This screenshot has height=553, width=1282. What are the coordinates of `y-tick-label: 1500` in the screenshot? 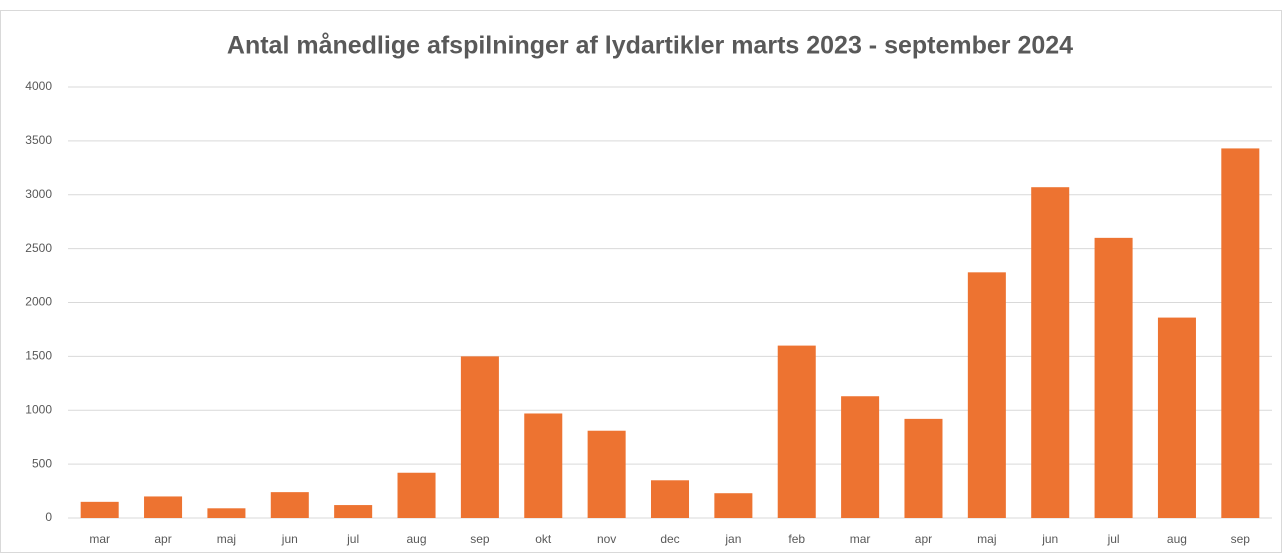 It's located at (38, 356).